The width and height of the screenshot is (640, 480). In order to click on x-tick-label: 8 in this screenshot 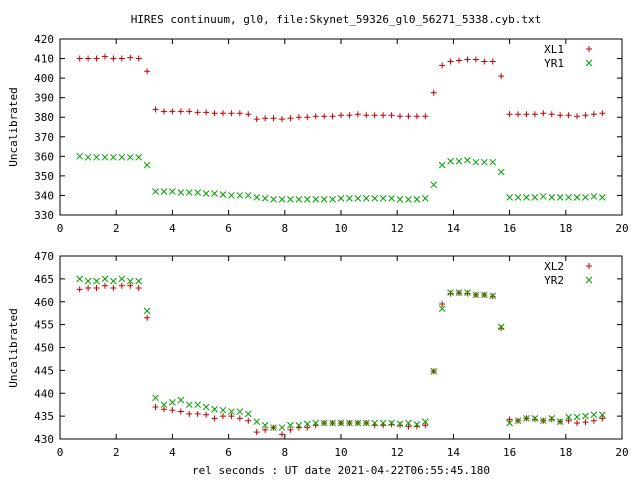, I will do `click(284, 452)`.